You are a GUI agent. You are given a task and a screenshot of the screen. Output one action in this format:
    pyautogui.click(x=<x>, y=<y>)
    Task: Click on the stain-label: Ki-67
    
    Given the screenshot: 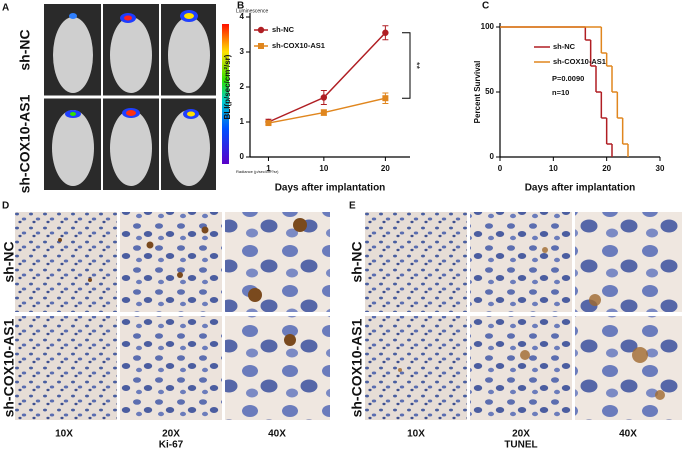 What is the action you would take?
    pyautogui.click(x=171, y=444)
    